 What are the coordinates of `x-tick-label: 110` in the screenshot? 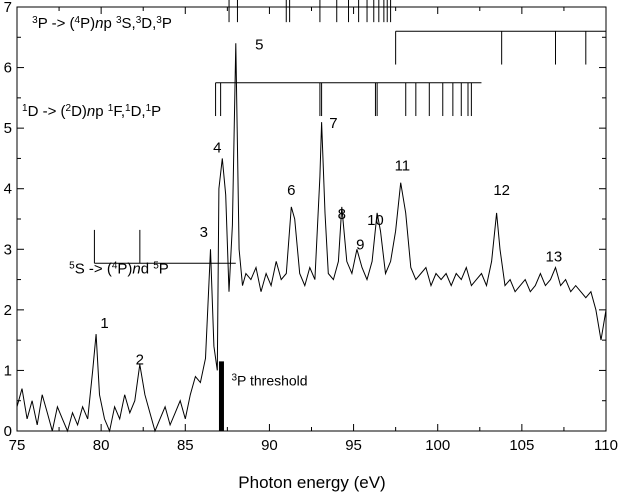 It's located at (606, 445).